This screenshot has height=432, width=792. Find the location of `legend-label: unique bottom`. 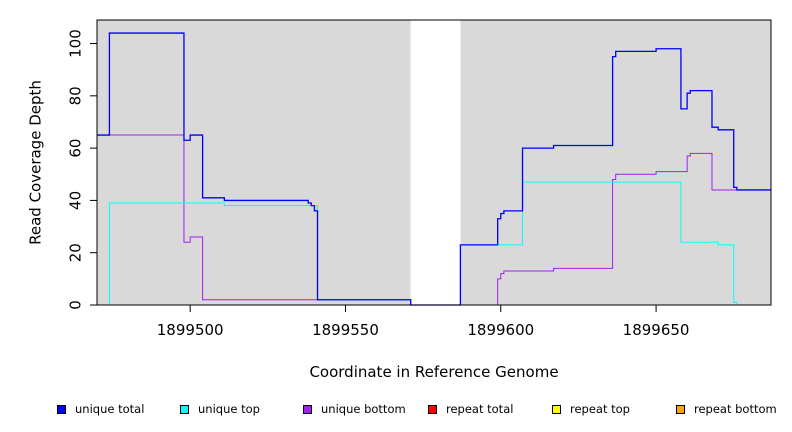

legend-label: unique bottom is located at coordinates (363, 409).